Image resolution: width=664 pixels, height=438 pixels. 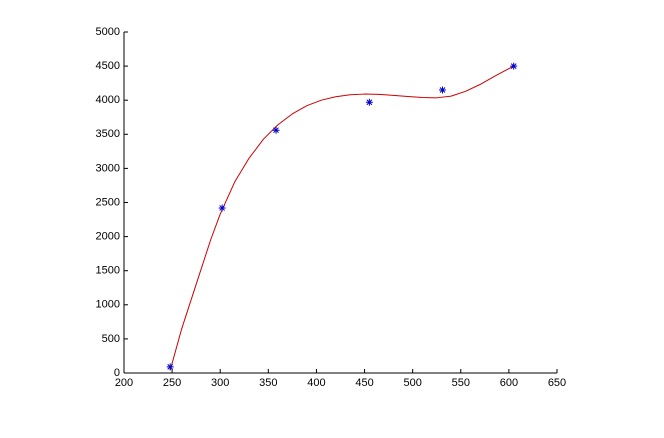 What do you see at coordinates (108, 237) in the screenshot?
I see `y-tick-label: 2000` at bounding box center [108, 237].